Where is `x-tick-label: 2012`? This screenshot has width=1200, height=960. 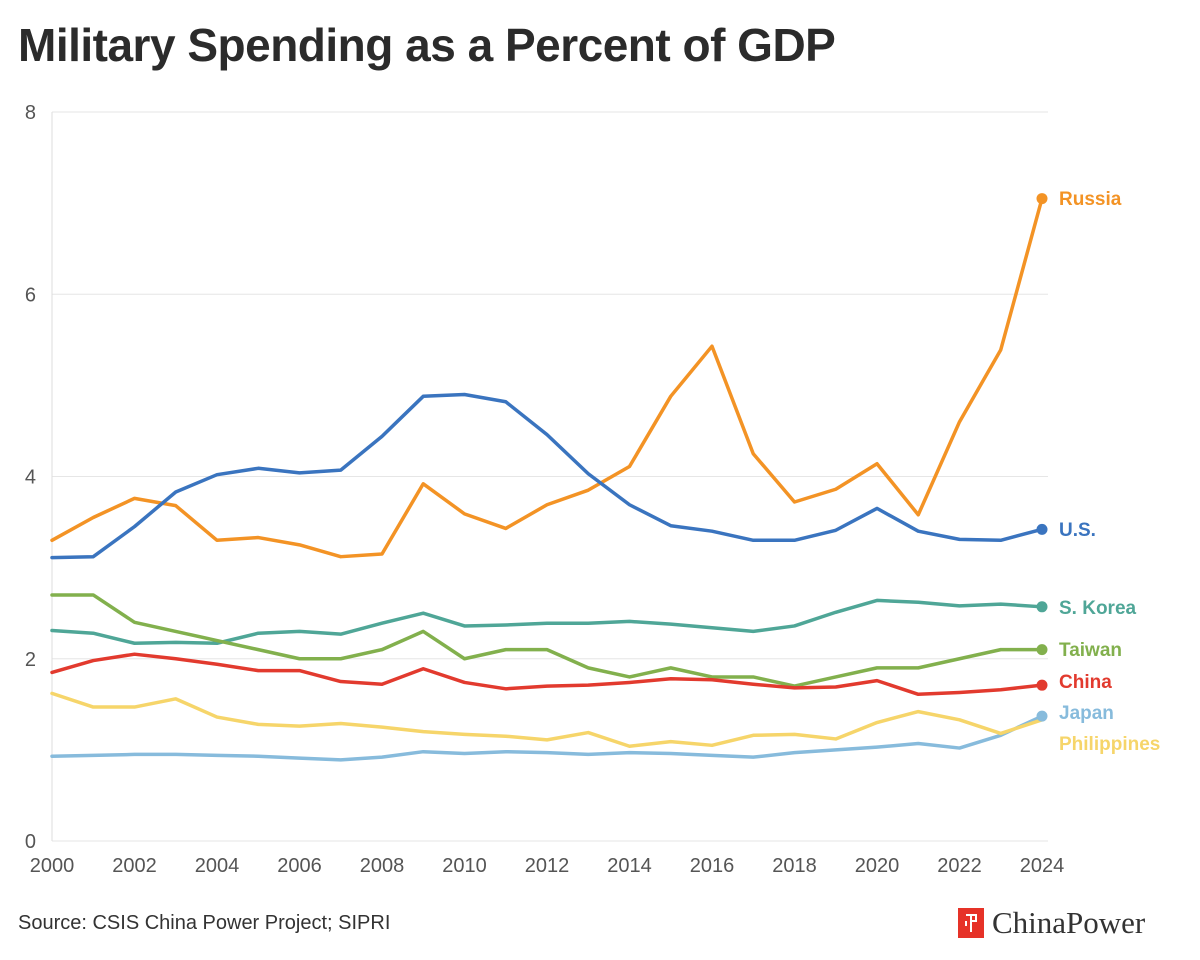 x-tick-label: 2012 is located at coordinates (547, 866).